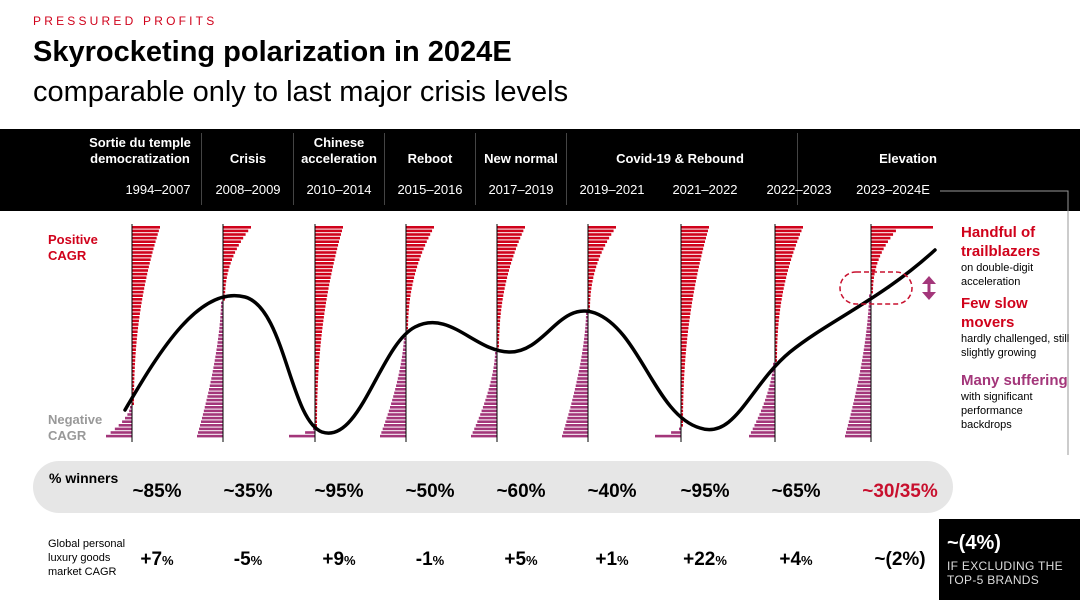 The width and height of the screenshot is (1080, 608). What do you see at coordinates (84, 478) in the screenshot?
I see `winners-label: % winners` at bounding box center [84, 478].